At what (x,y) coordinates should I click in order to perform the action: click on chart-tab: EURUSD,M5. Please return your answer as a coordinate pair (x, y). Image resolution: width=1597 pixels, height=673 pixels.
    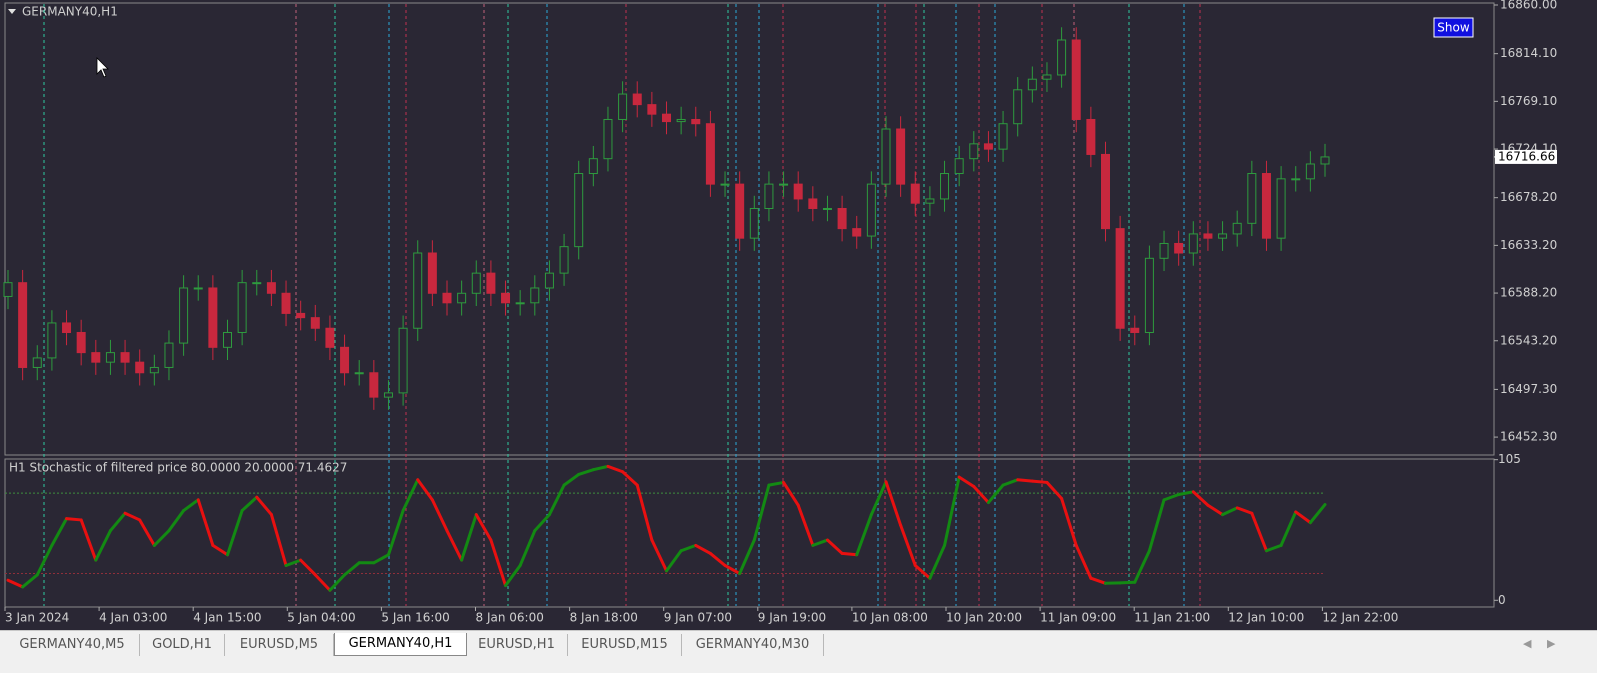
    Looking at the image, I should click on (279, 645).